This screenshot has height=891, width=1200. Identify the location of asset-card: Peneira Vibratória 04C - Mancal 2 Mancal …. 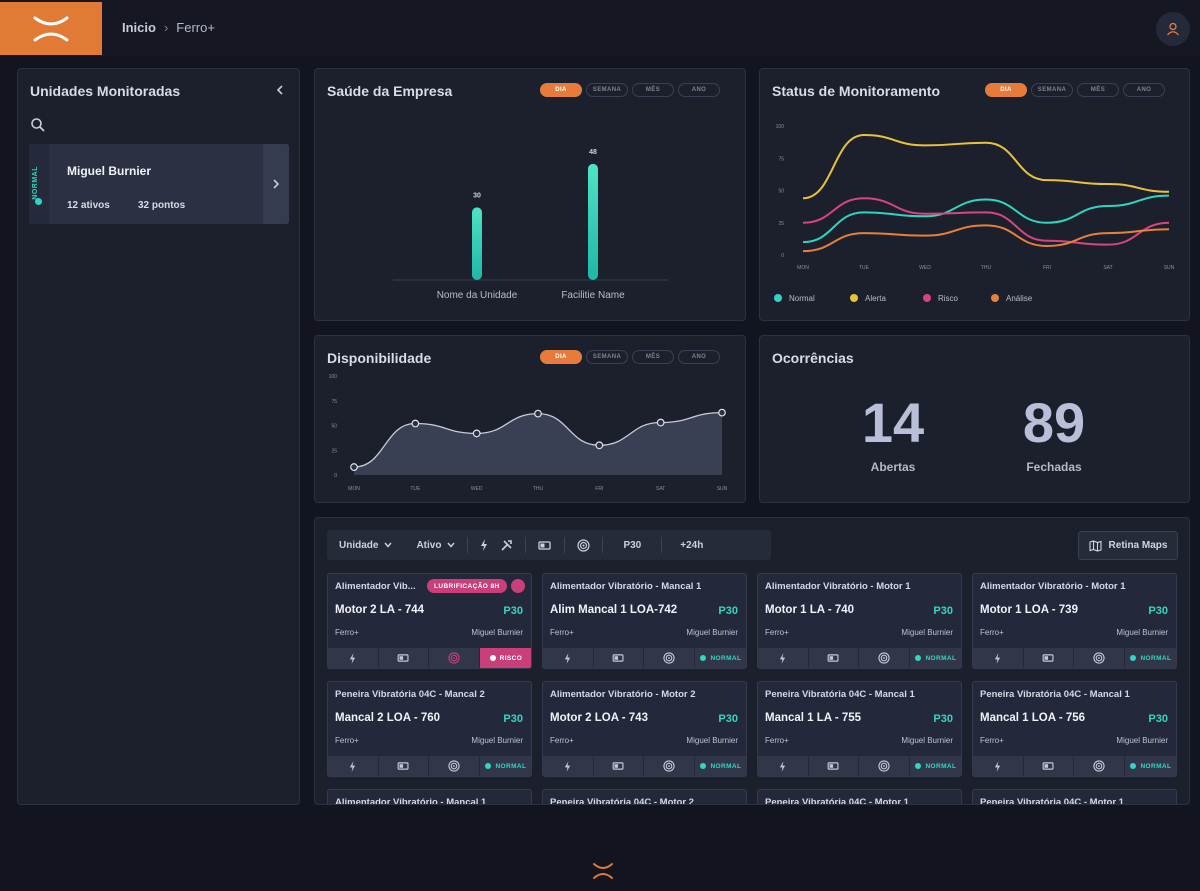
(429, 729).